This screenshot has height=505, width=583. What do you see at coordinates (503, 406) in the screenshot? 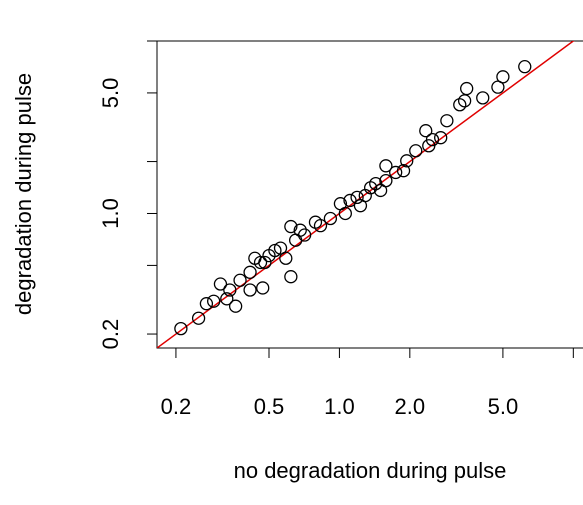
I see `x-tick-label: 5.0` at bounding box center [503, 406].